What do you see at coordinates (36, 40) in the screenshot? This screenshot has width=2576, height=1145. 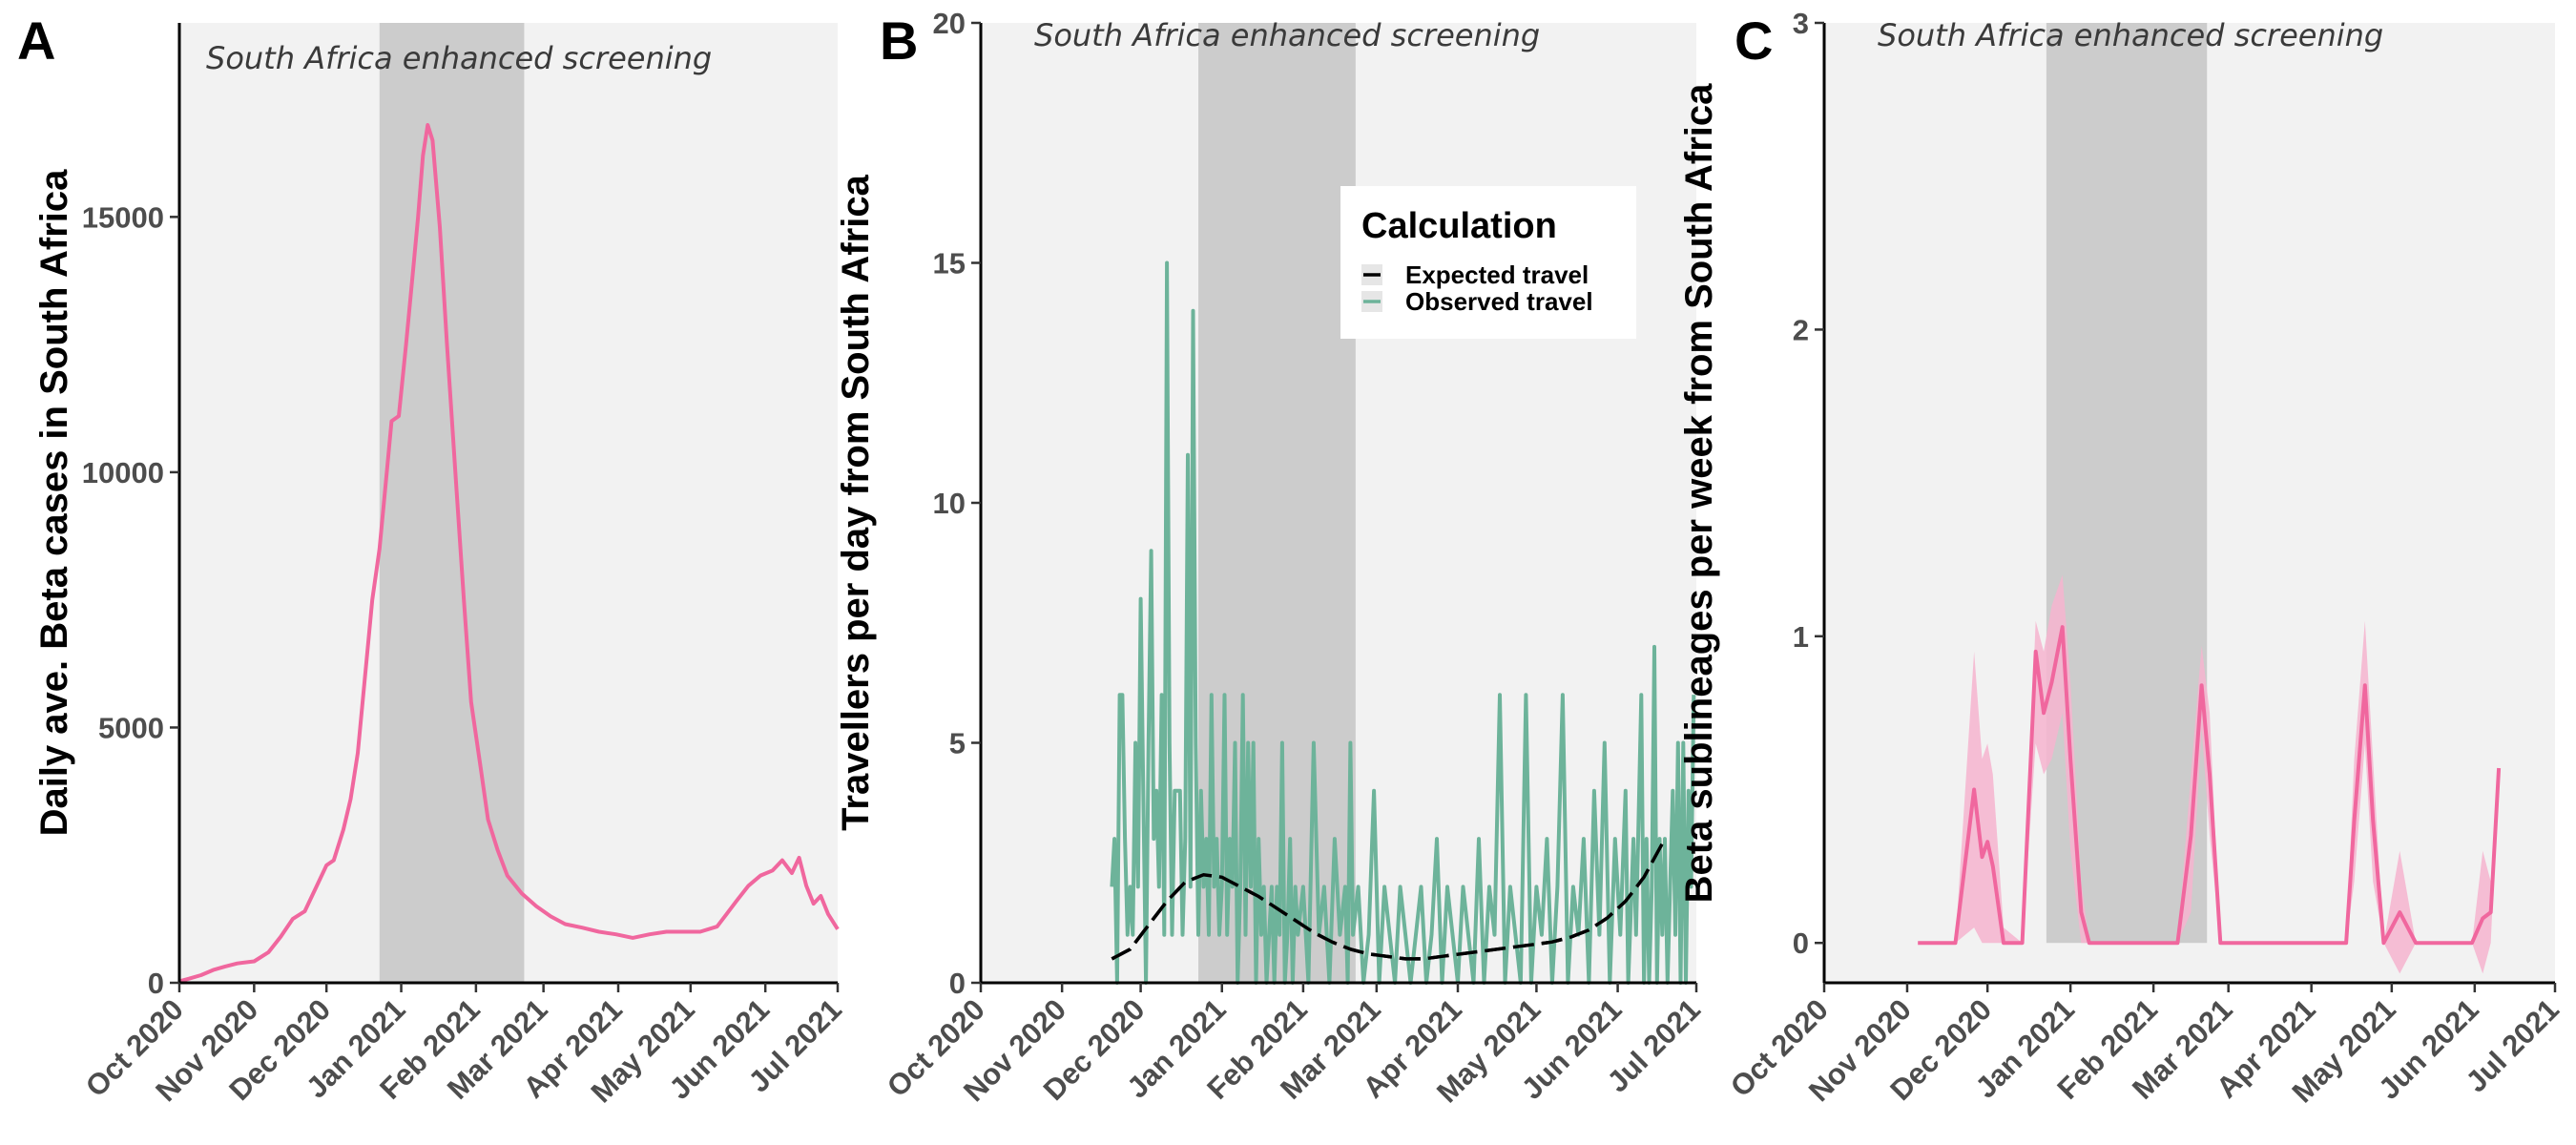 I see `panel-letter: A` at bounding box center [36, 40].